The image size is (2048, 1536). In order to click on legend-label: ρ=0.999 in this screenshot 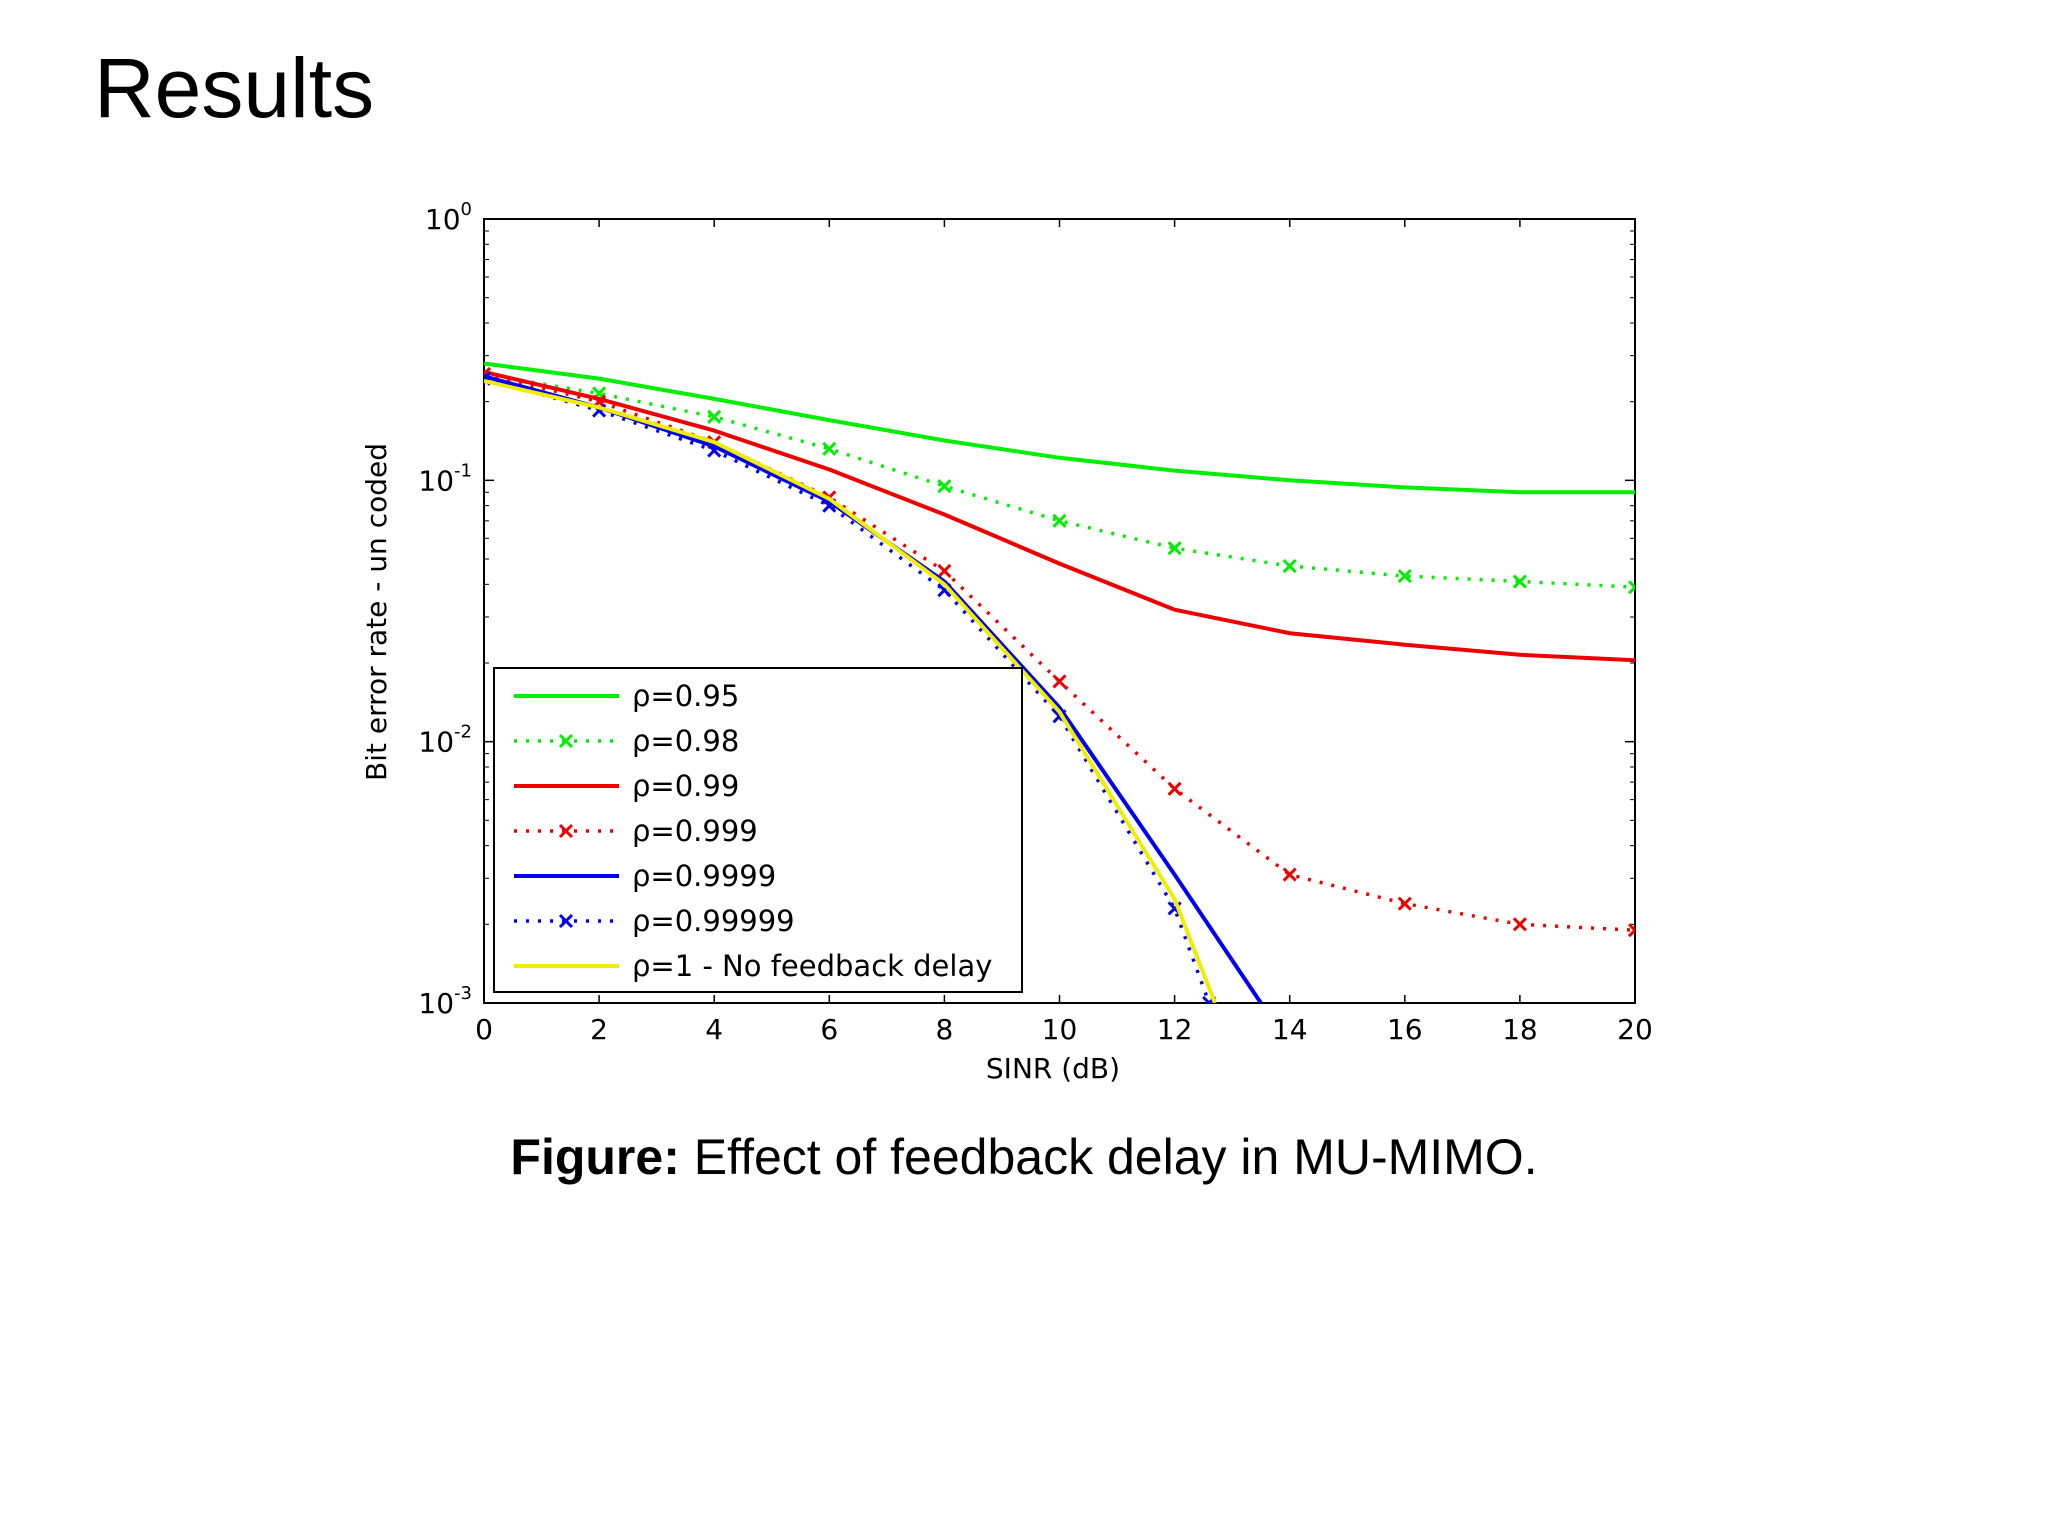, I will do `click(695, 831)`.